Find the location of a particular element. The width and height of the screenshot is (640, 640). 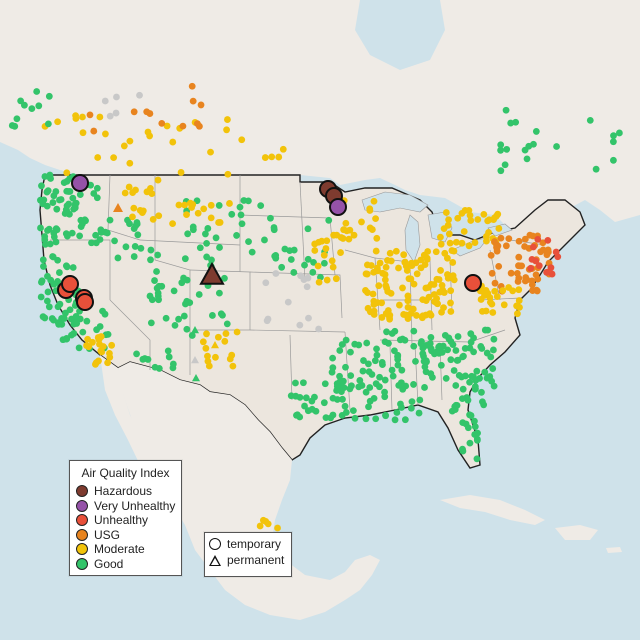

legend-label: Very Unhealthy is located at coordinates (135, 505).